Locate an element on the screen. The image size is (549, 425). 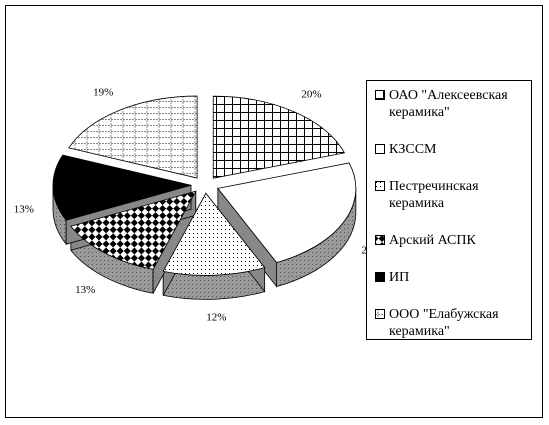
legend-label: КЗССМ is located at coordinates (413, 149).